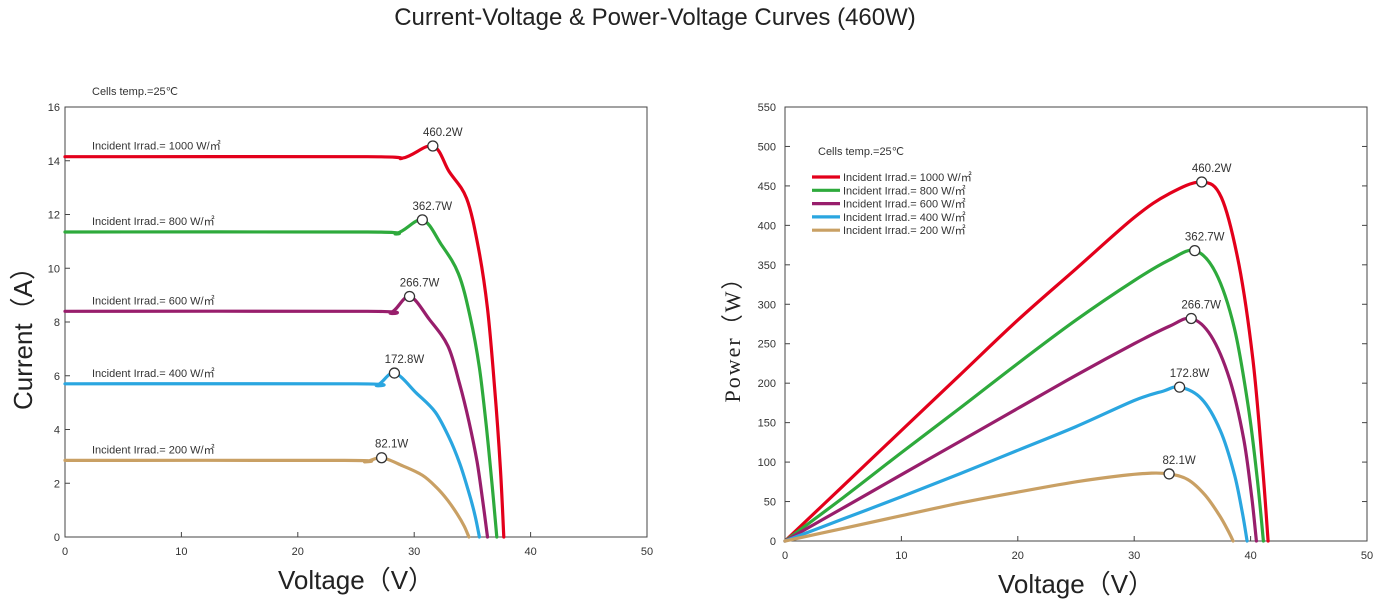 Image resolution: width=1376 pixels, height=603 pixels. I want to click on pv-mpp-label-0: 460.2W, so click(1212, 169).